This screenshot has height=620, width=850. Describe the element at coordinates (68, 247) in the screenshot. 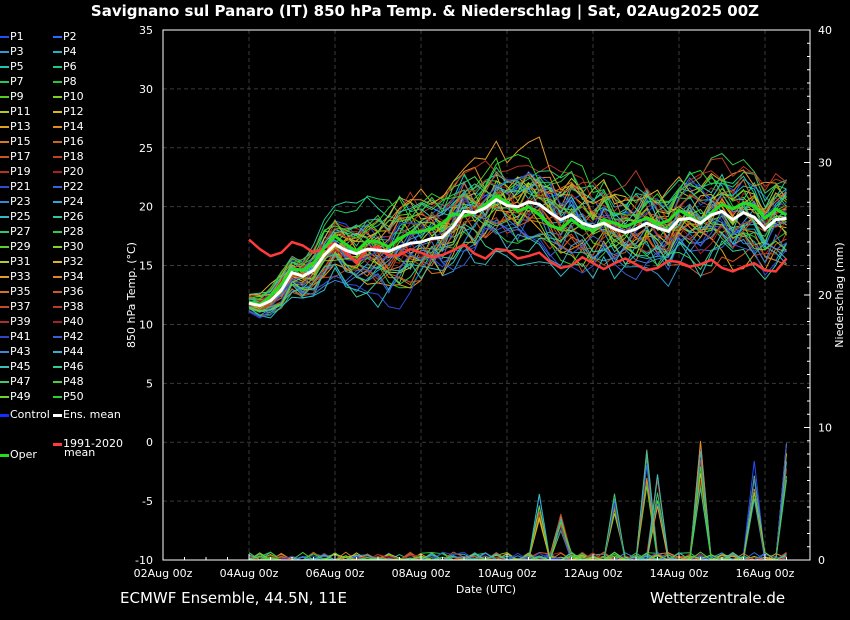

I see `legend-item-p30: P30` at that location.